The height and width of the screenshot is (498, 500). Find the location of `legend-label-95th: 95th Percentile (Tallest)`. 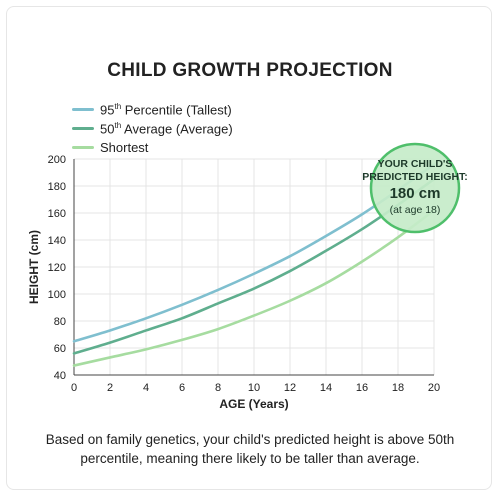

legend-label-95th: 95th Percentile (Tallest) is located at coordinates (166, 109).